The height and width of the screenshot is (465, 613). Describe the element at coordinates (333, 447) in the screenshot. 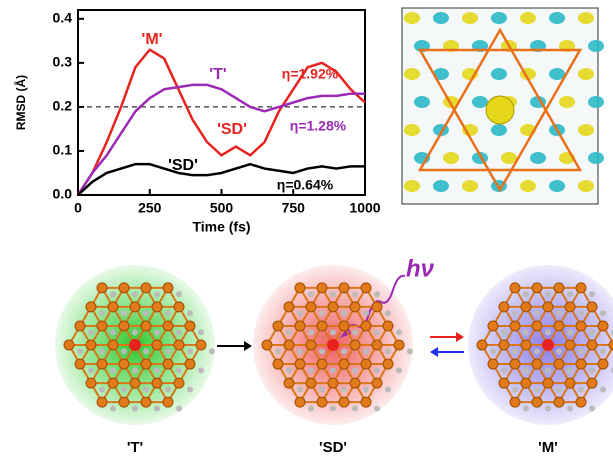

I see `structure-label: 'SD'` at that location.